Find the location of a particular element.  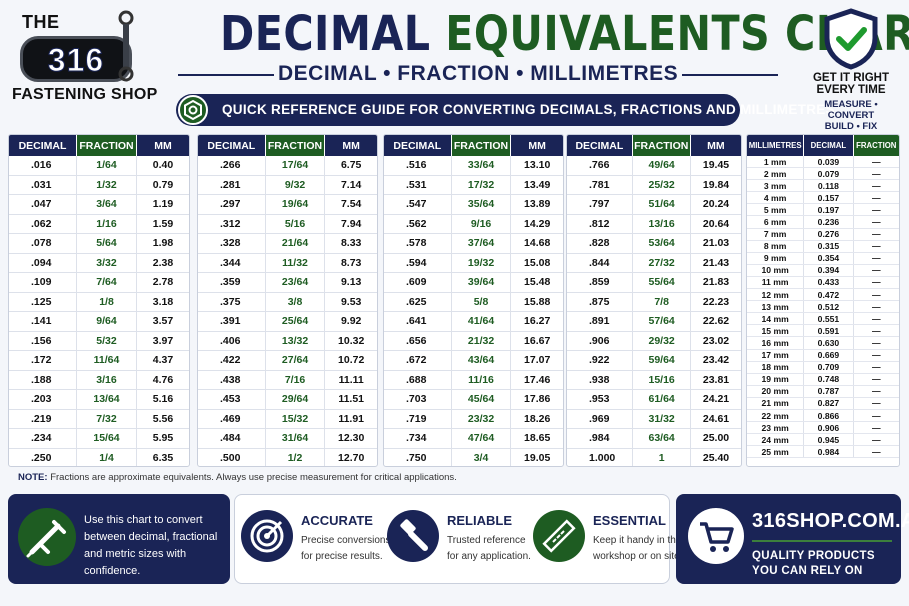

cell-millimetres: 25 mm is located at coordinates (776, 452).